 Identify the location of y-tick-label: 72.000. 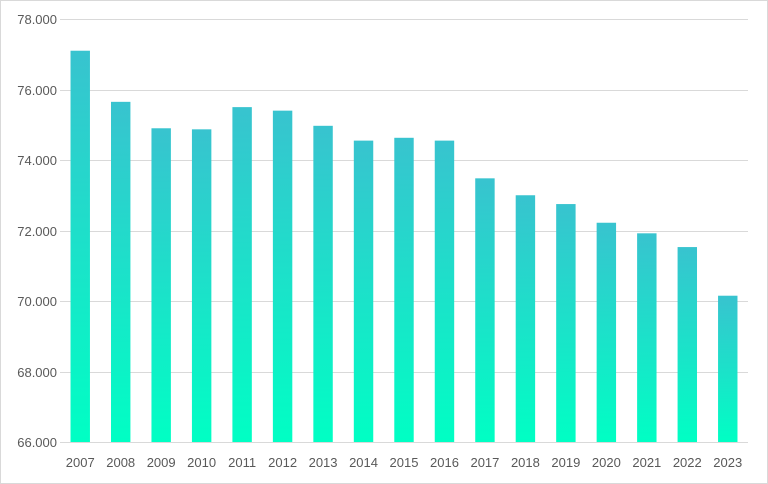
(37, 231).